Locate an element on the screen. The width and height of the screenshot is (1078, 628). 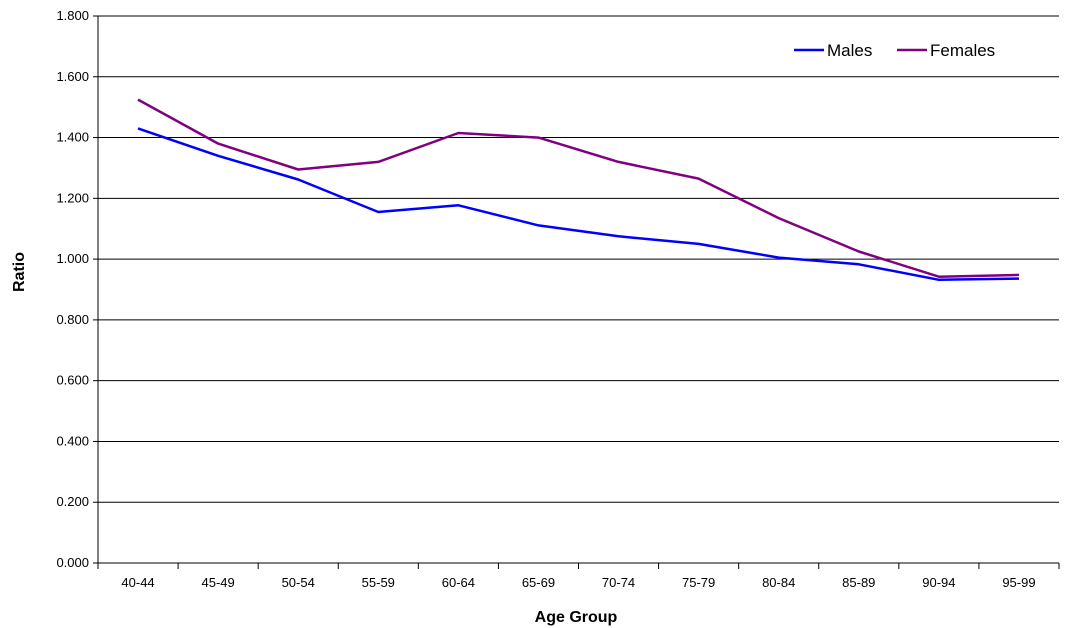
y-tick-label: 0.200 is located at coordinates (72, 501).